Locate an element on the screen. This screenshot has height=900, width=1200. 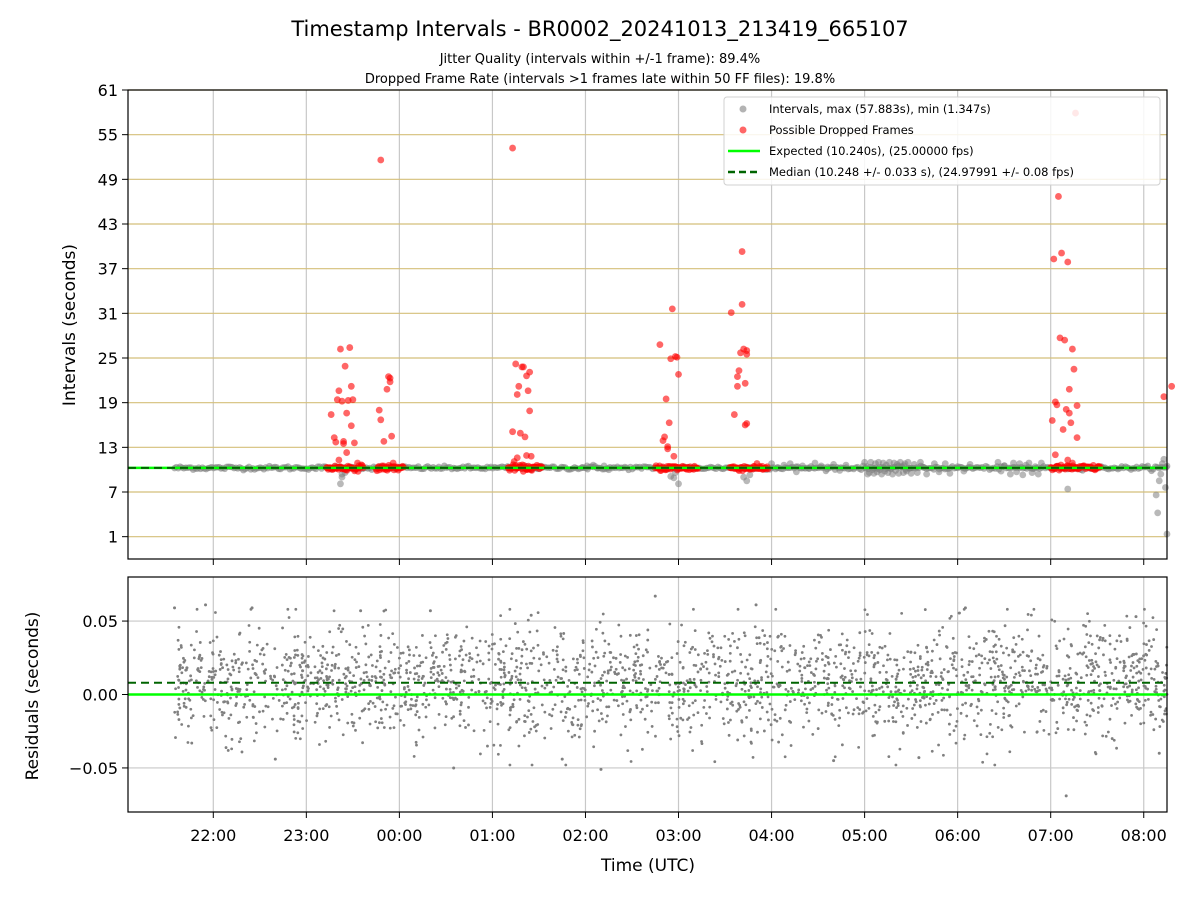
x-tick-label: 00:00 is located at coordinates (399, 835).